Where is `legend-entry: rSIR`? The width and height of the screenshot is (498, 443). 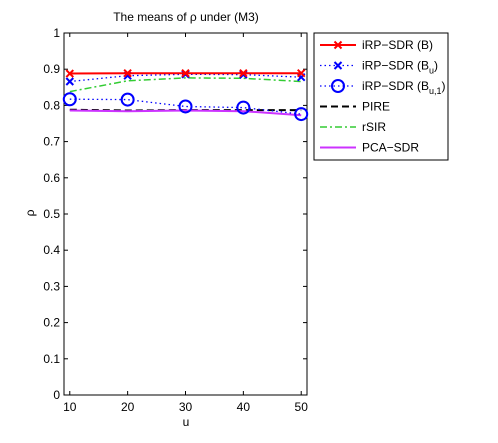
legend-entry: rSIR is located at coordinates (353, 127).